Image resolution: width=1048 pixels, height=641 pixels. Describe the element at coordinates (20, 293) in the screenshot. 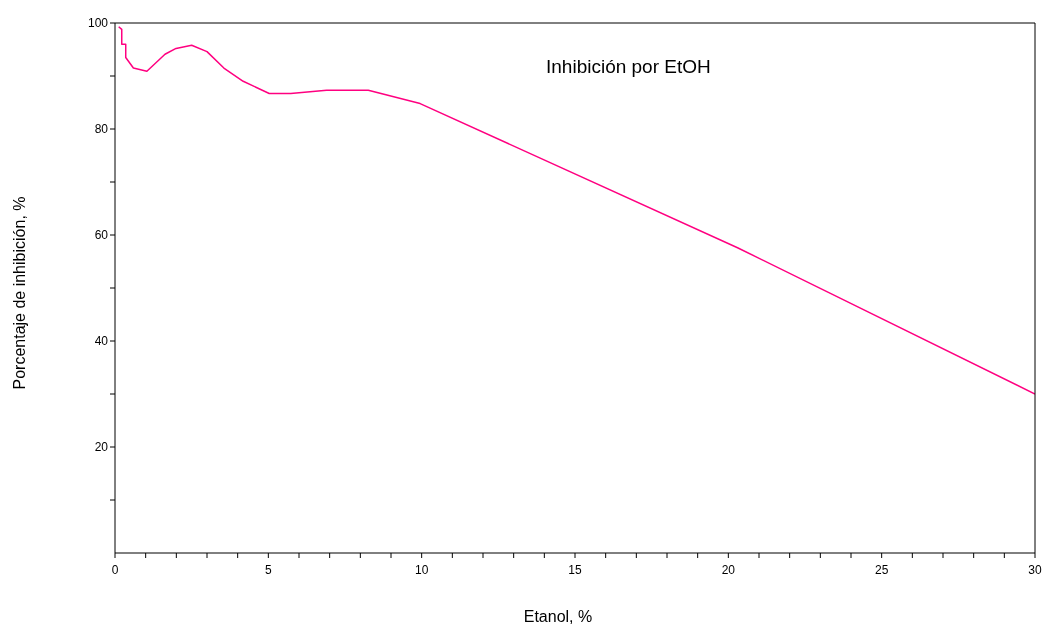

I see `y-axis-title: Porcentaje de inhibición, %` at that location.